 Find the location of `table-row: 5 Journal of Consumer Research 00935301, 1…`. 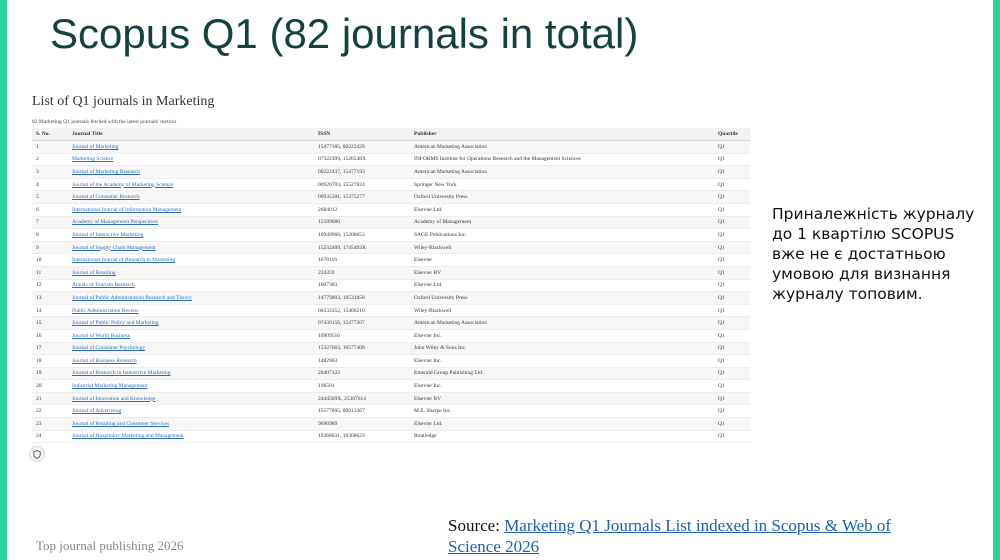

table-row: 5 Journal of Consumer Research 00935301, 1… is located at coordinates (391, 197).